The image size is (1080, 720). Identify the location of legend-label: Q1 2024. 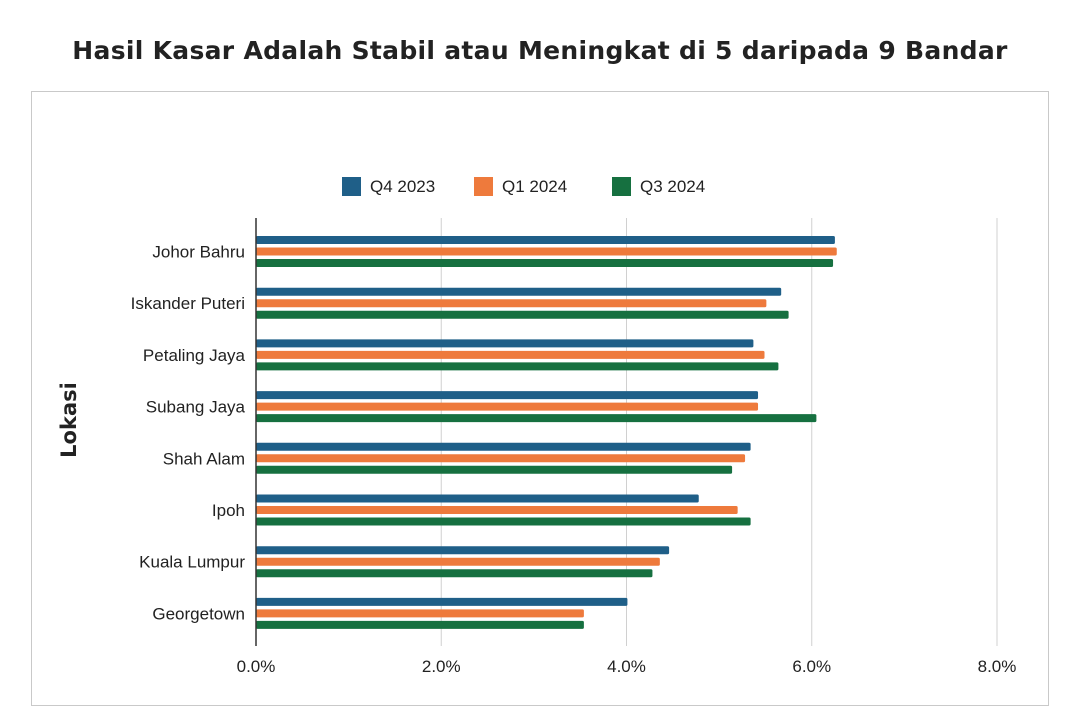
(534, 186).